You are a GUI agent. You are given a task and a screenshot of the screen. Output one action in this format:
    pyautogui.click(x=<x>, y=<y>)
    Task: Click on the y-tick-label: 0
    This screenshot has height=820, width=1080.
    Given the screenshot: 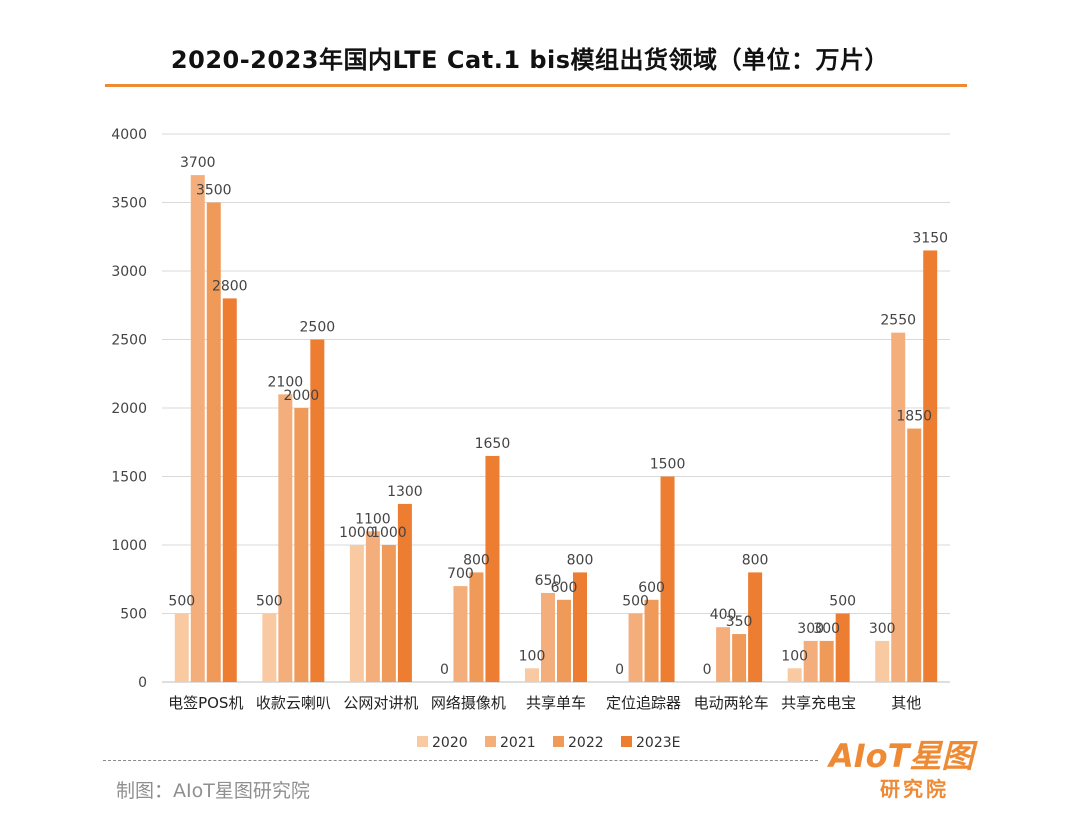 What is the action you would take?
    pyautogui.click(x=142, y=683)
    